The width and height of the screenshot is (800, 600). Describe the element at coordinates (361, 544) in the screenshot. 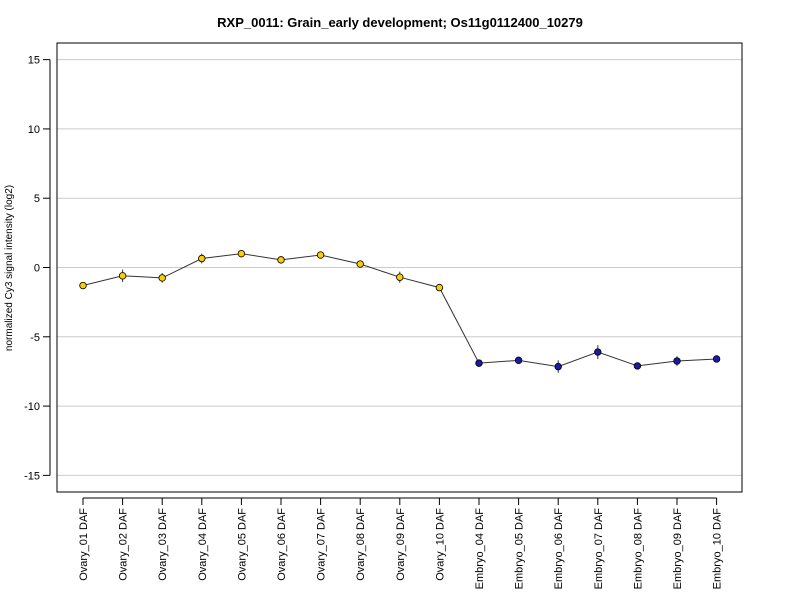

I see `x-tick-label: Ovary_08 DAF` at that location.